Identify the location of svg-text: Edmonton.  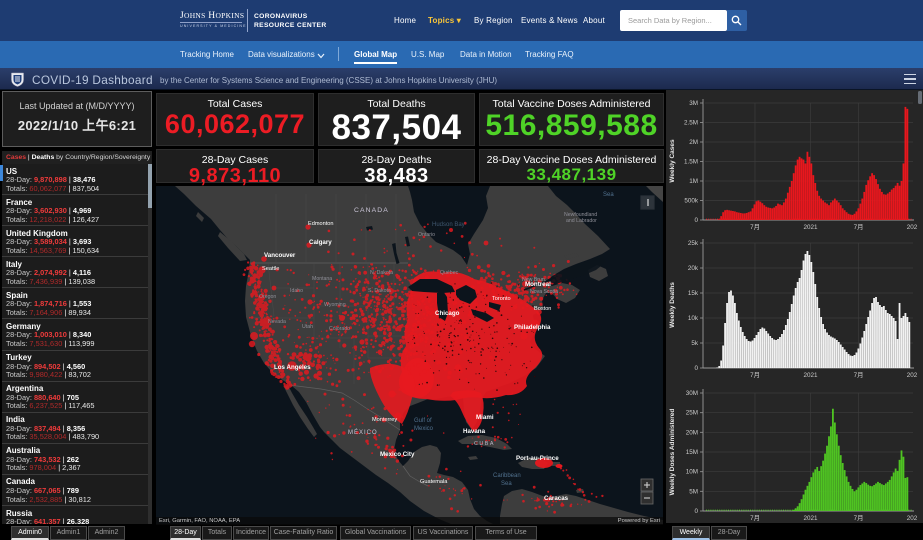
(321, 224).